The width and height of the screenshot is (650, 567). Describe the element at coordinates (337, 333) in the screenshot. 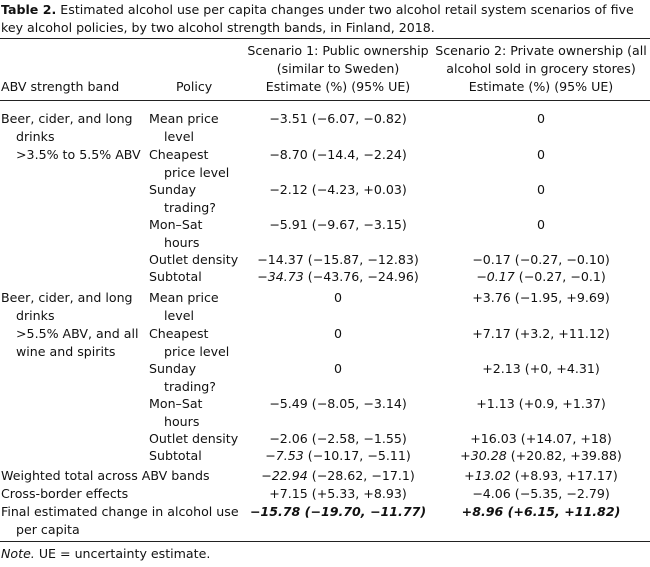

I see `band2-s1-2: 0` at that location.